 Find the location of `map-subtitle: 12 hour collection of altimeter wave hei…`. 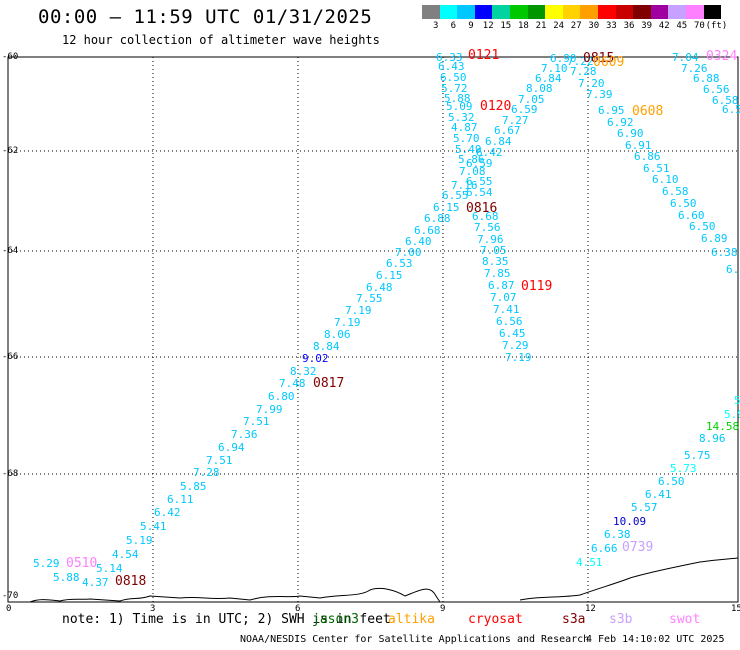

map-subtitle: 12 hour collection of altimeter wave hei… is located at coordinates (221, 40).